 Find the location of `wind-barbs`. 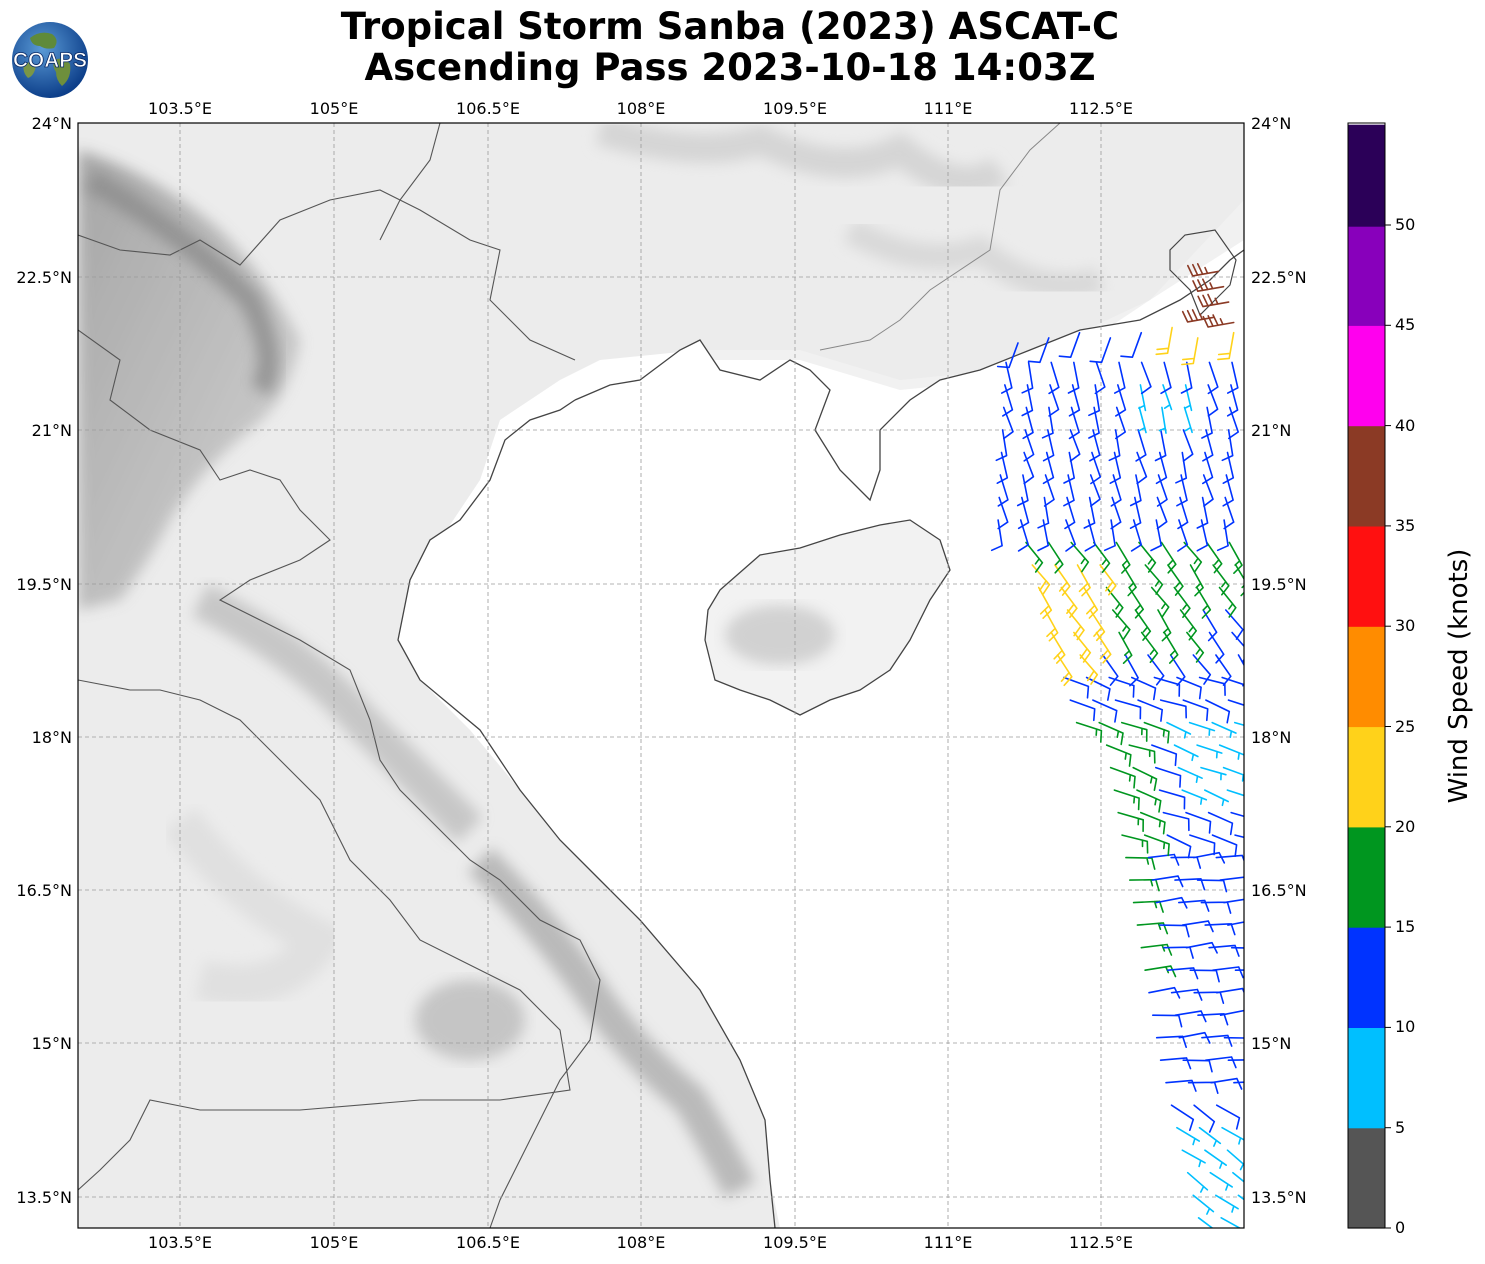

wind-barbs is located at coordinates (1117, 745).